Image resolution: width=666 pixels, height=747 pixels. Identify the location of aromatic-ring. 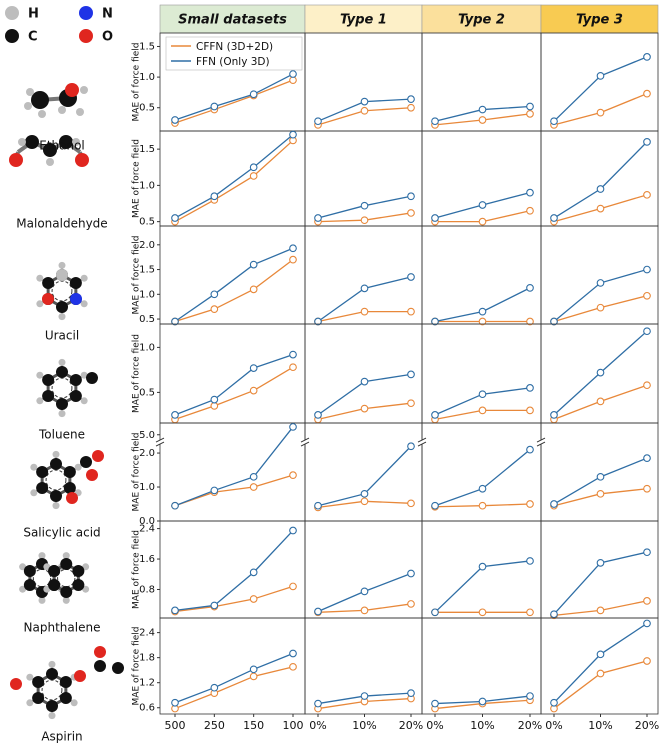
(52, 690).